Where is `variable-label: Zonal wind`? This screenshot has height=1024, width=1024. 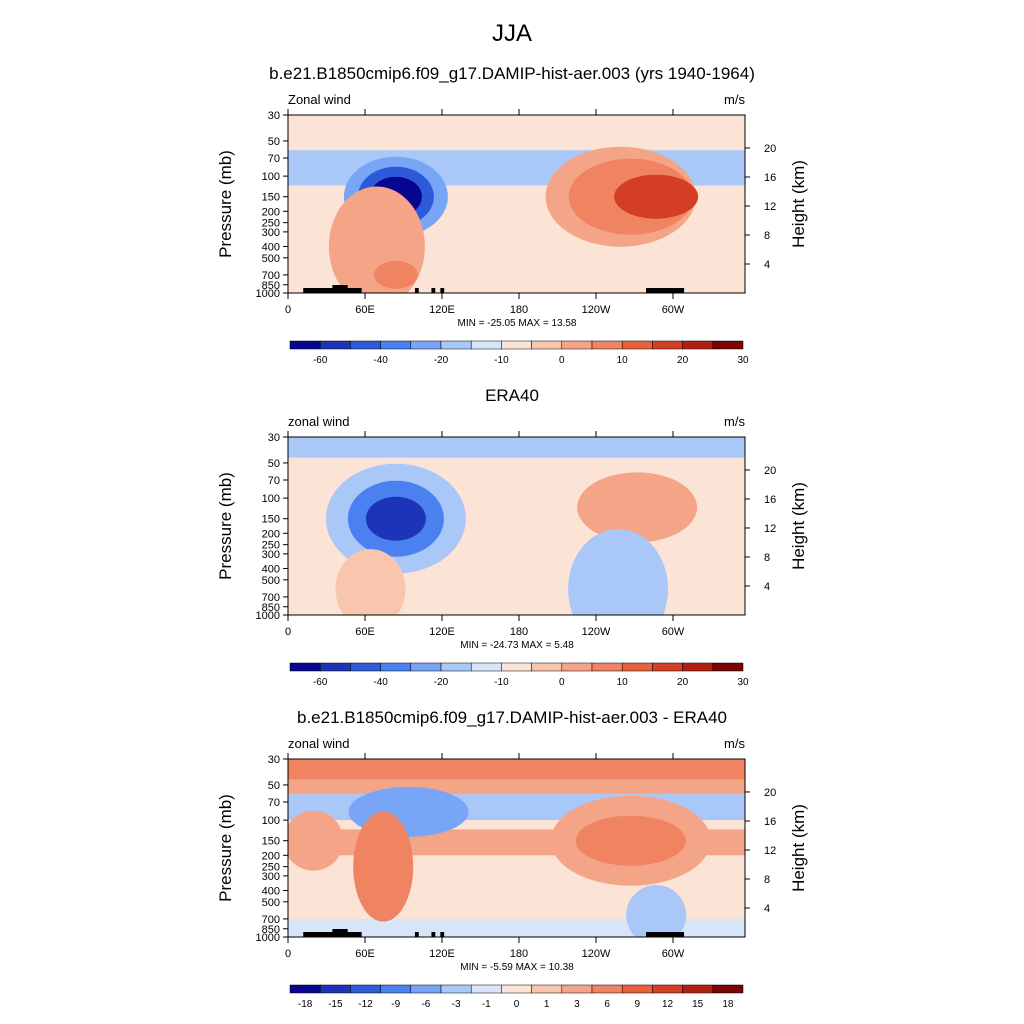 variable-label: Zonal wind is located at coordinates (319, 99).